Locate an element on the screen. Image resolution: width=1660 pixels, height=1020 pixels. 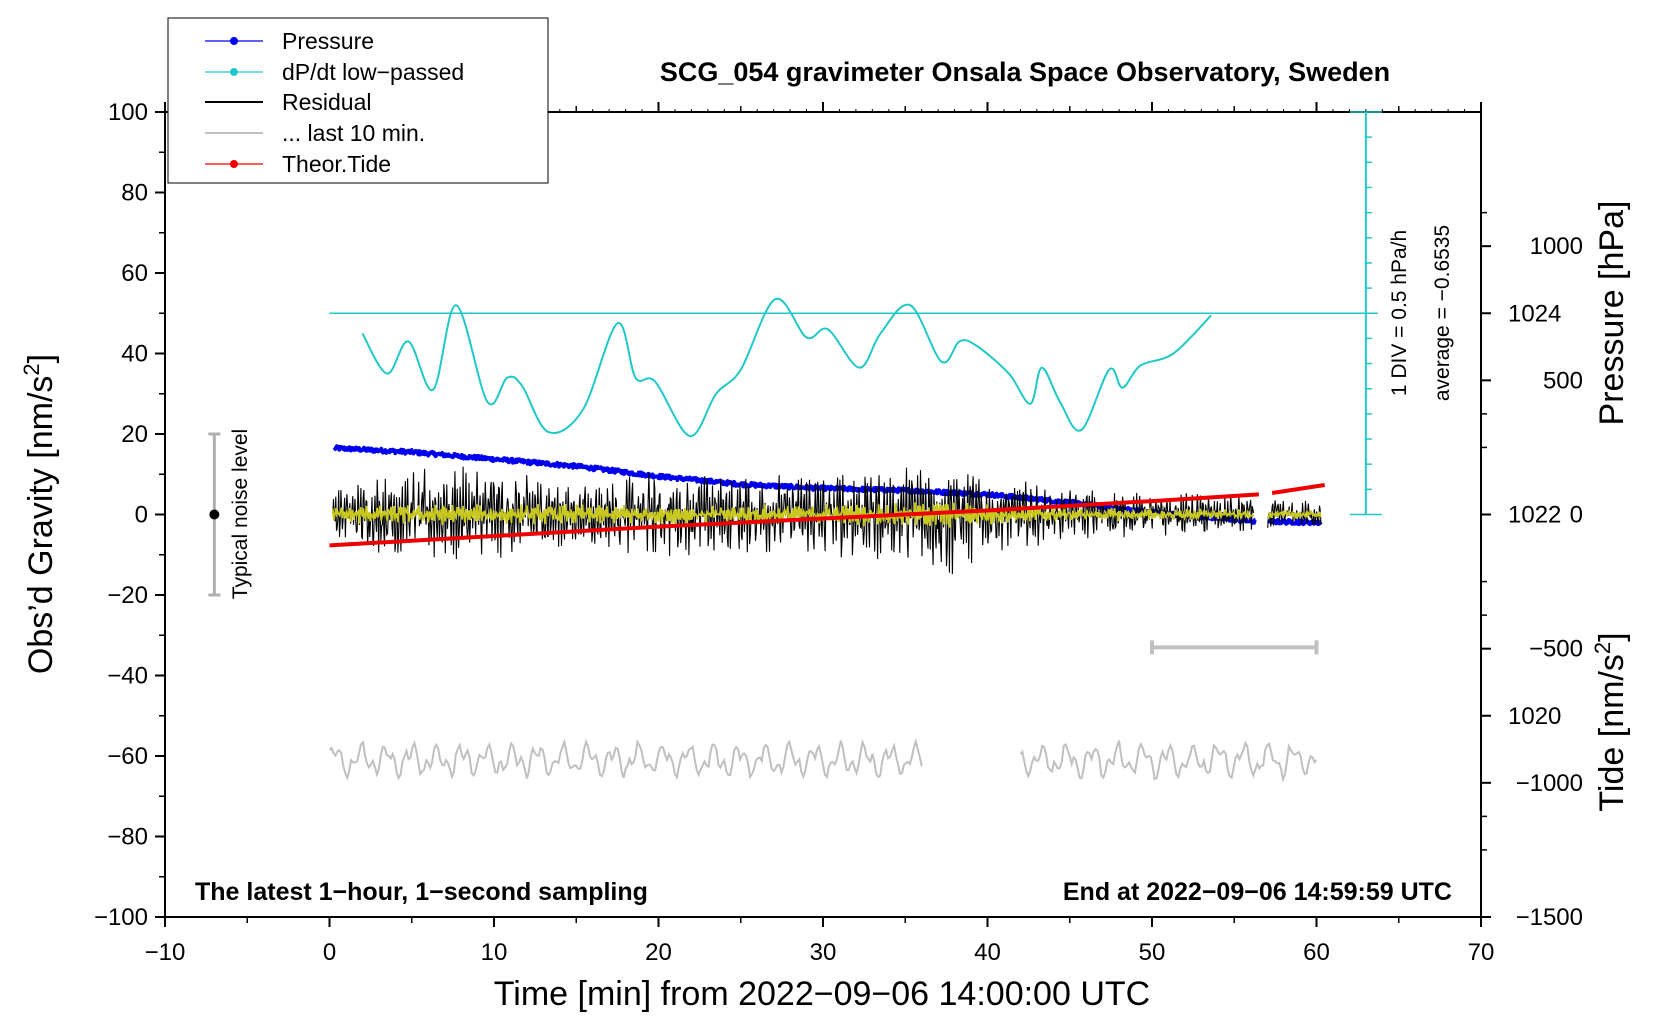
x-tick-label-6: 50 is located at coordinates (1152, 952).